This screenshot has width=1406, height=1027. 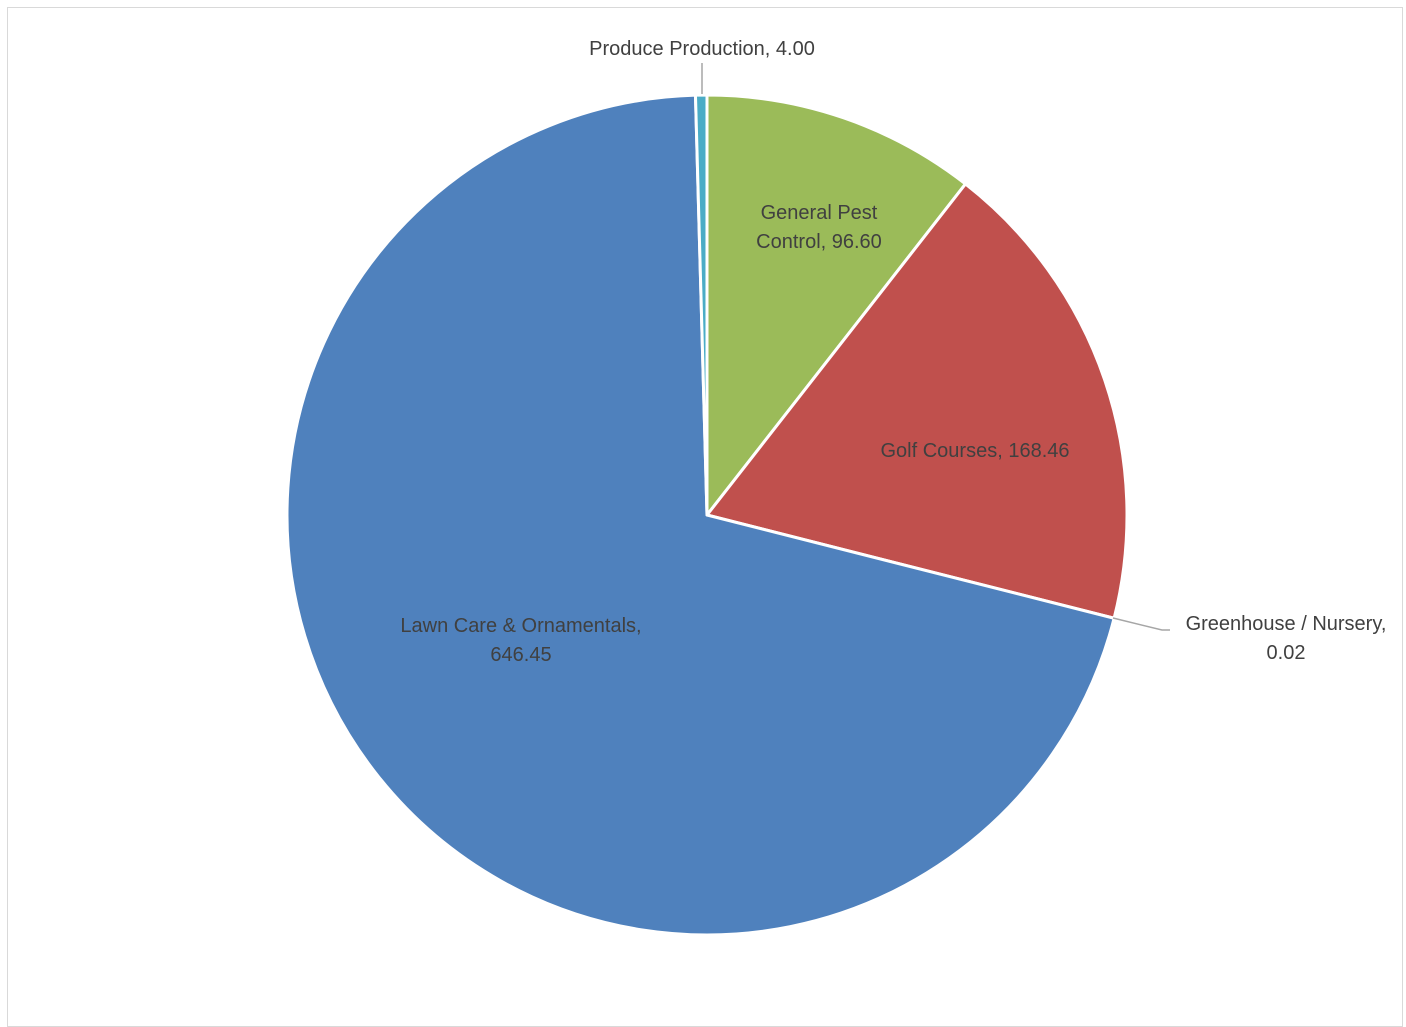 I want to click on data-label-produce-production: Produce Production, 4.00, so click(x=702, y=49).